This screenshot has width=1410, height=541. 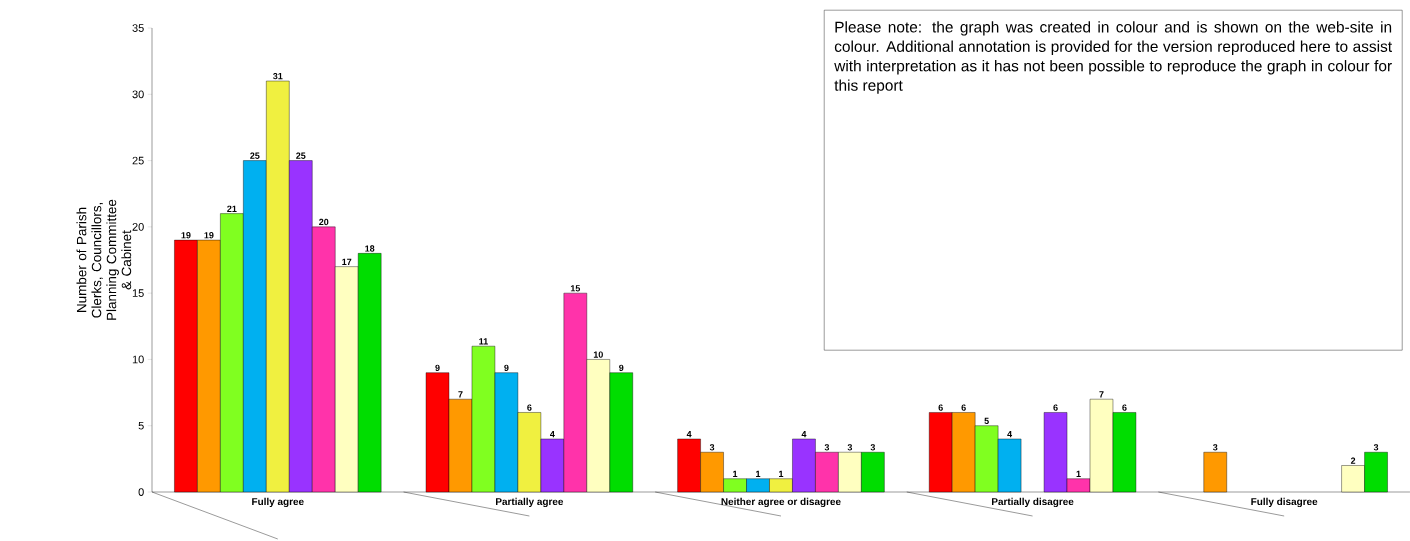 What do you see at coordinates (232, 208) in the screenshot?
I see `data-label: 21` at bounding box center [232, 208].